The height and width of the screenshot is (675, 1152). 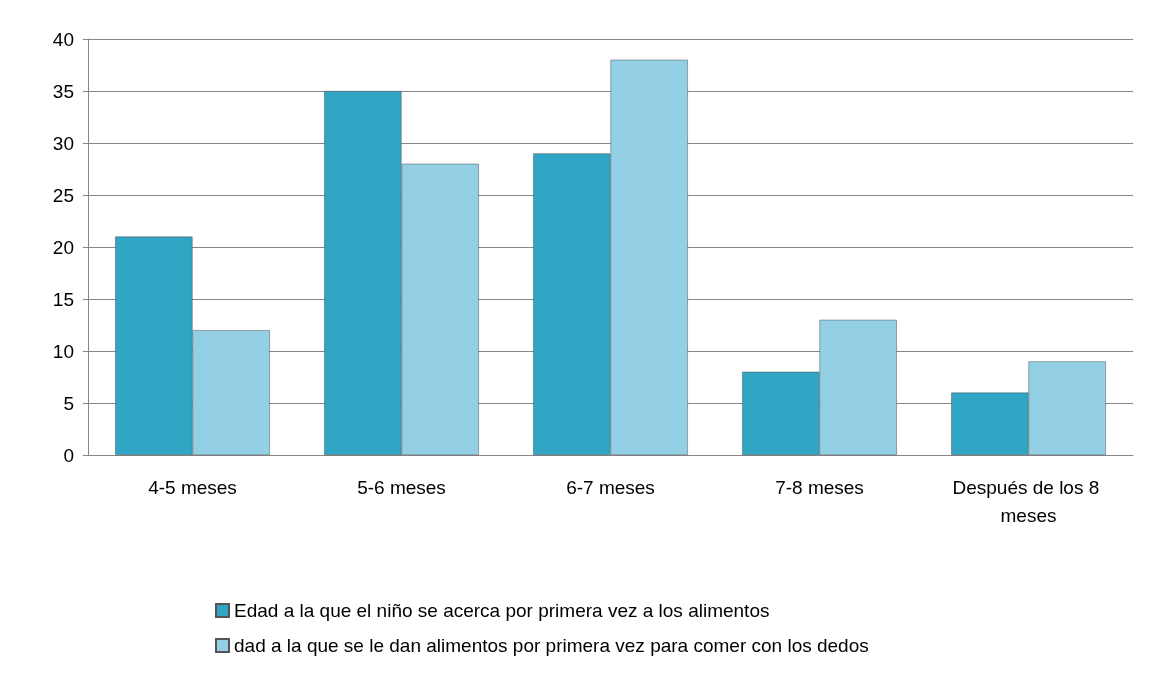 I want to click on x-tick-label: 7-8 meses, so click(x=819, y=487).